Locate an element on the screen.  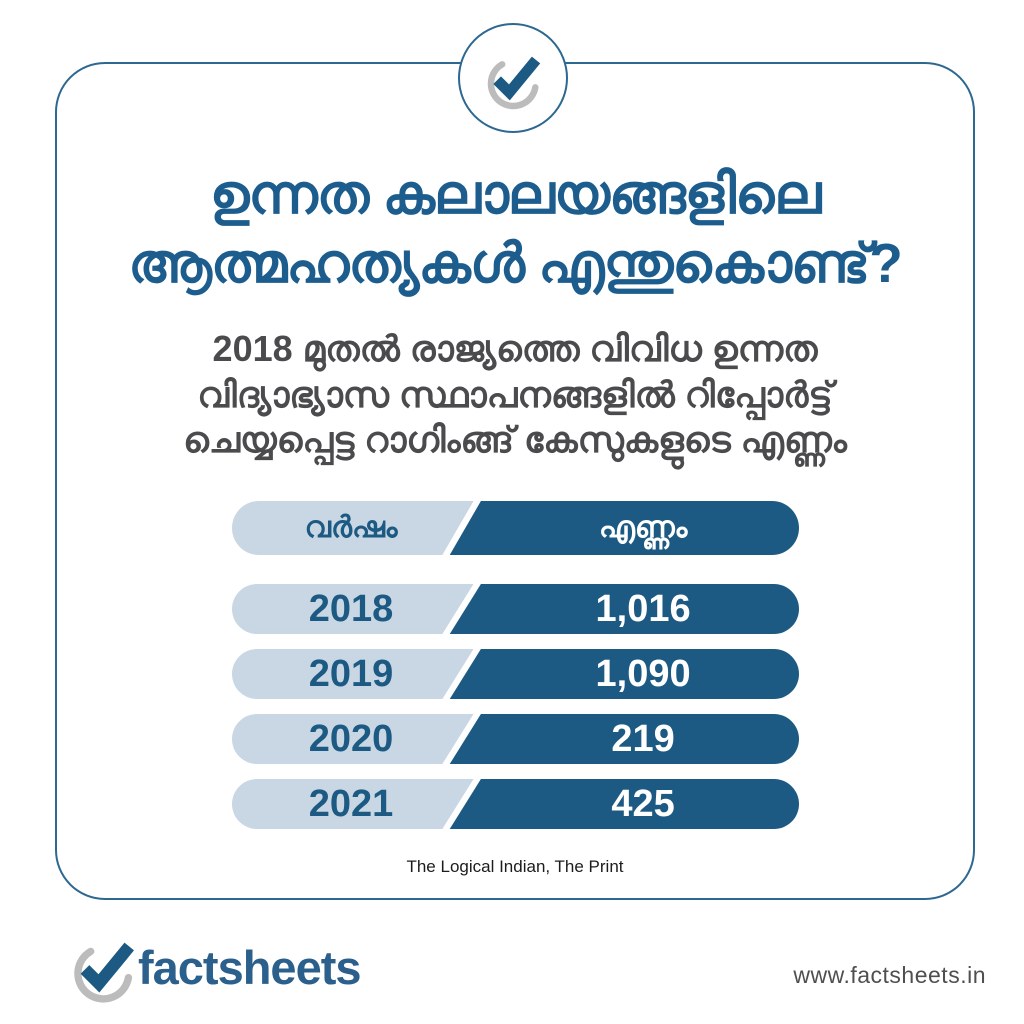
brand-badge is located at coordinates (513, 78).